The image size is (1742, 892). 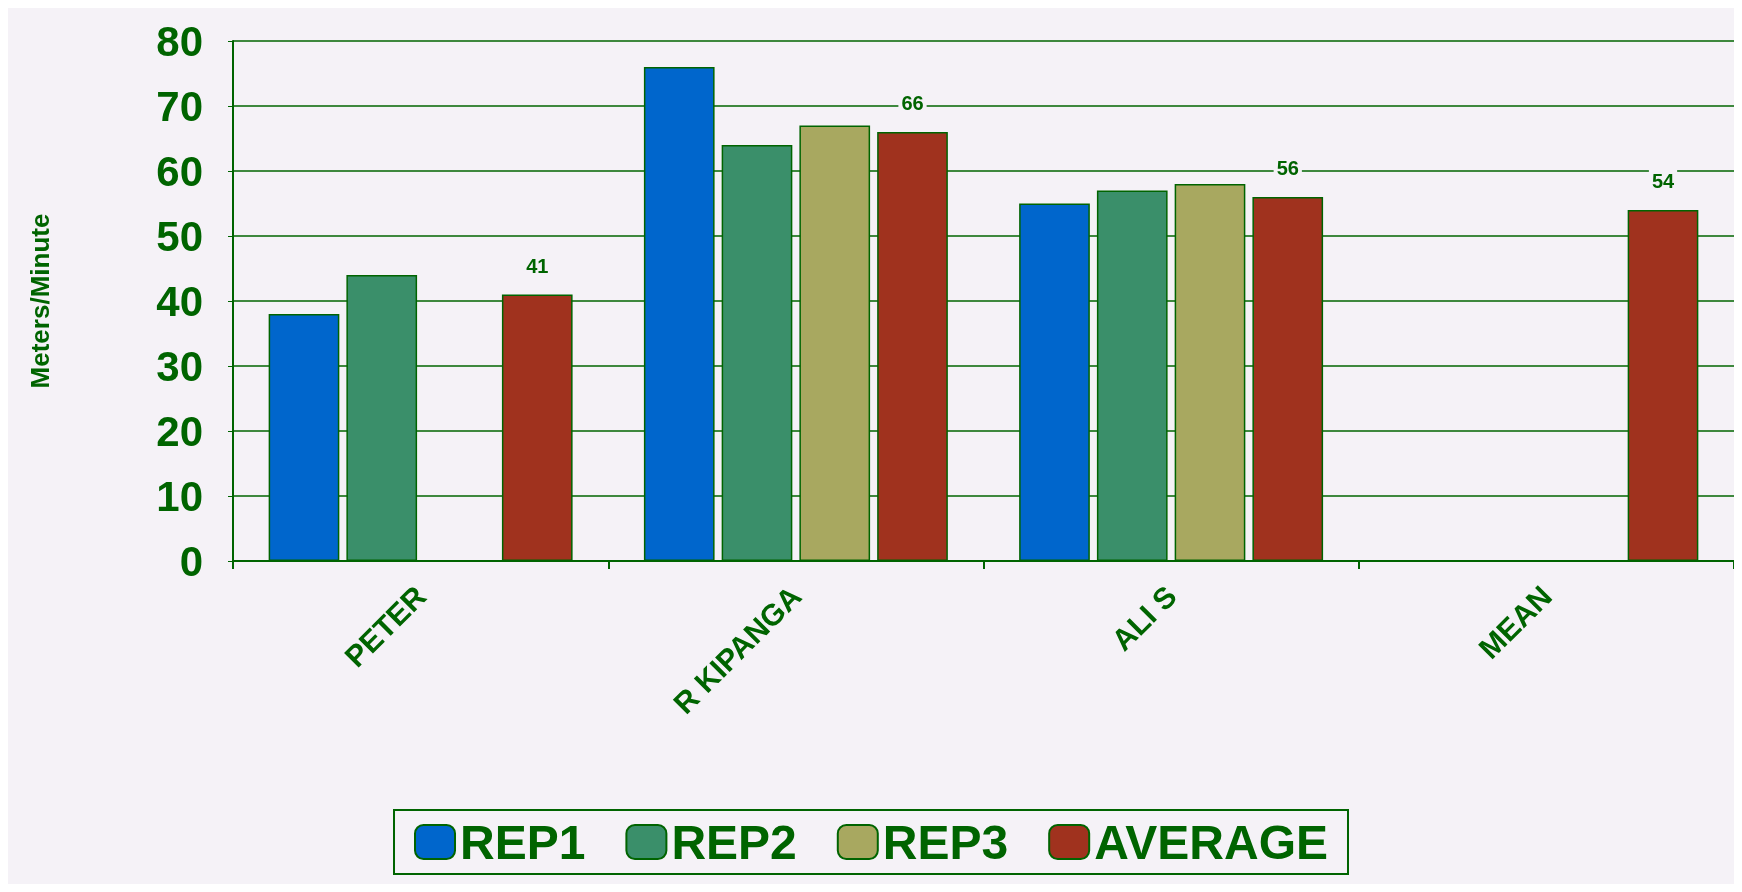 What do you see at coordinates (1287, 168) in the screenshot?
I see `data-label: 56` at bounding box center [1287, 168].